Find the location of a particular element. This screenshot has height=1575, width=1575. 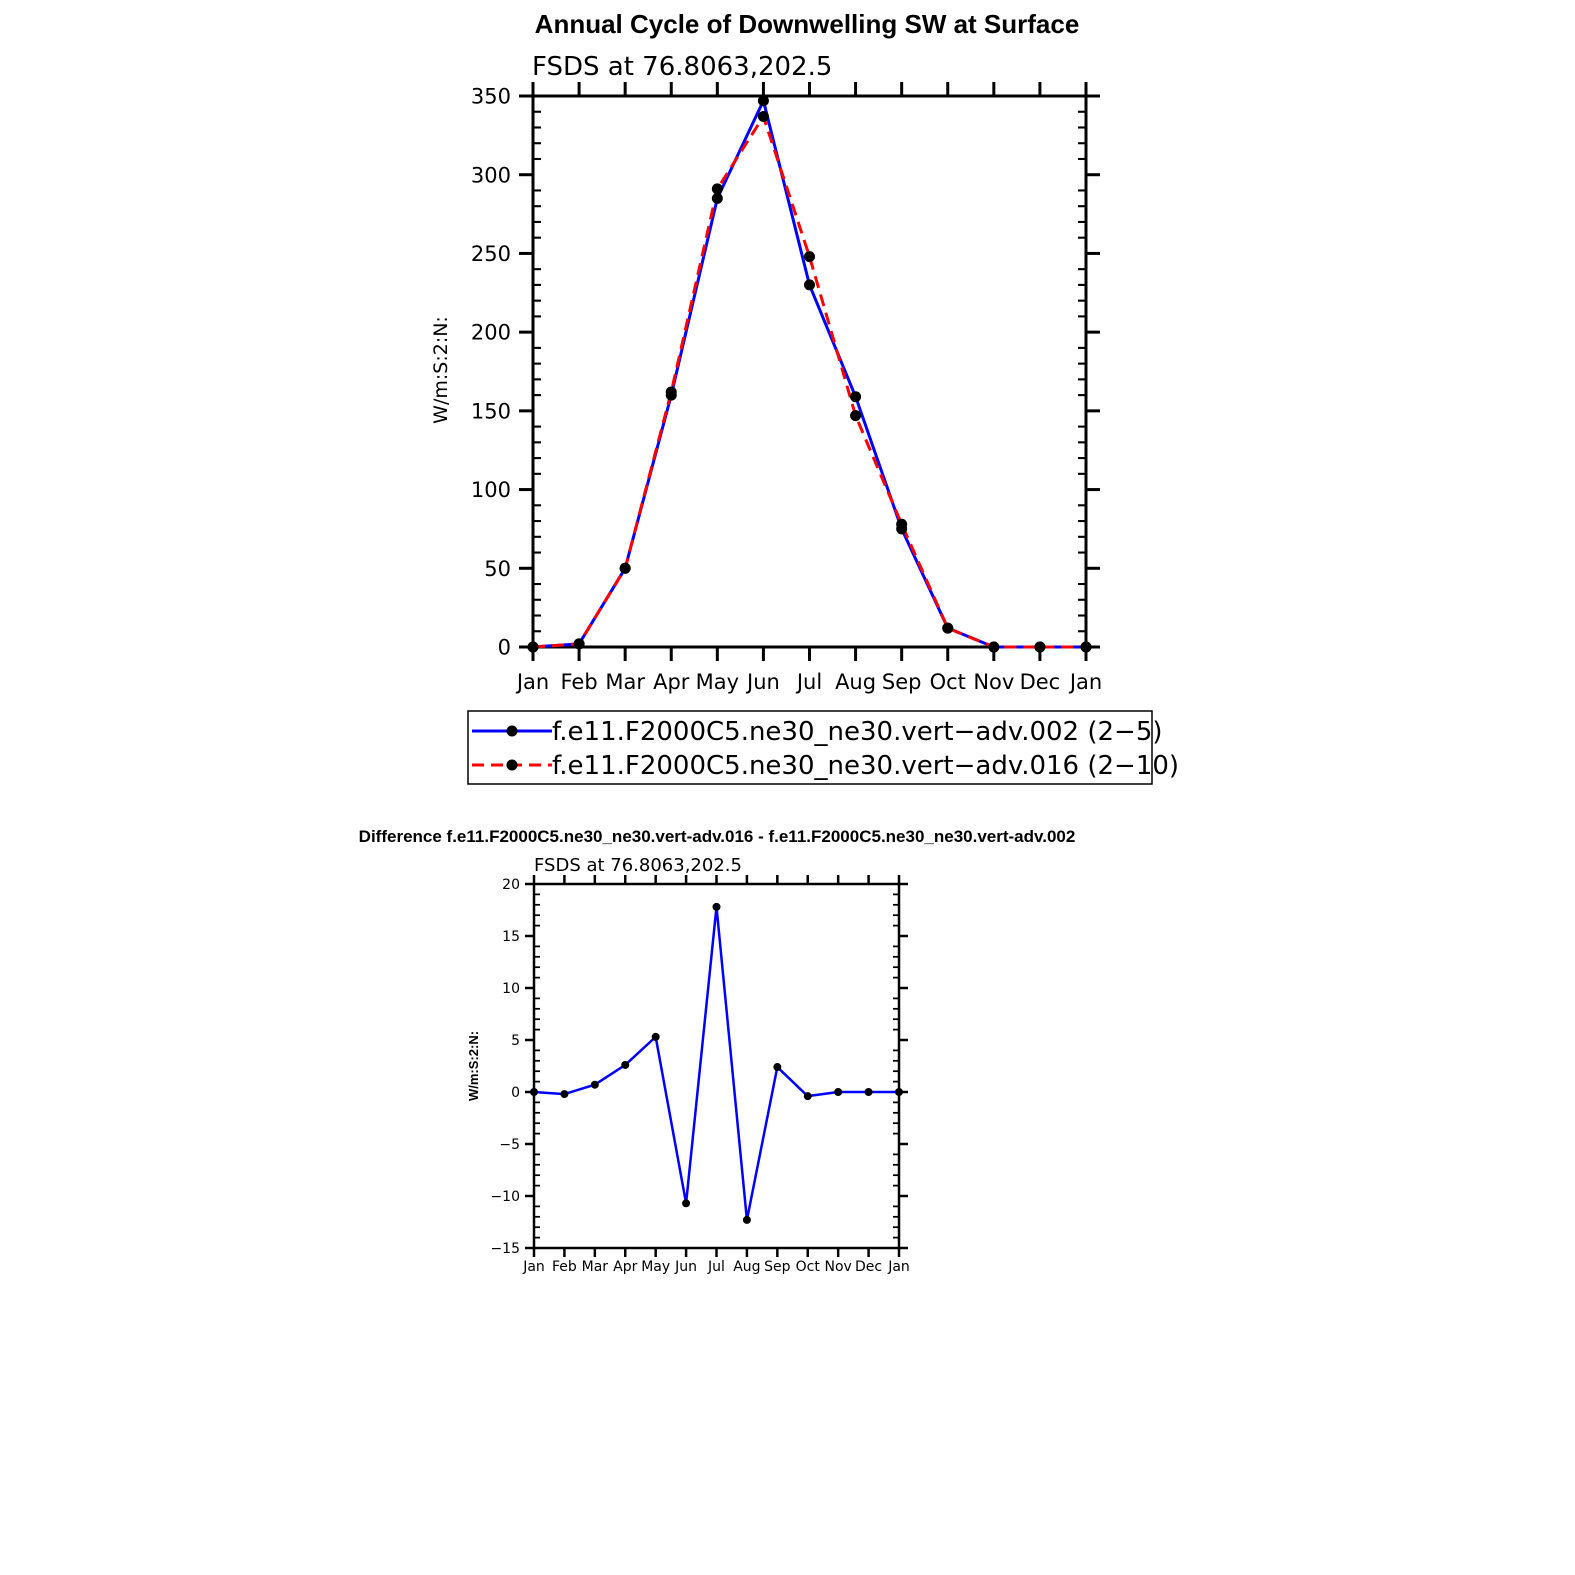

chart-subtitle: FSDS at 76.8063,202.5 is located at coordinates (682, 67).